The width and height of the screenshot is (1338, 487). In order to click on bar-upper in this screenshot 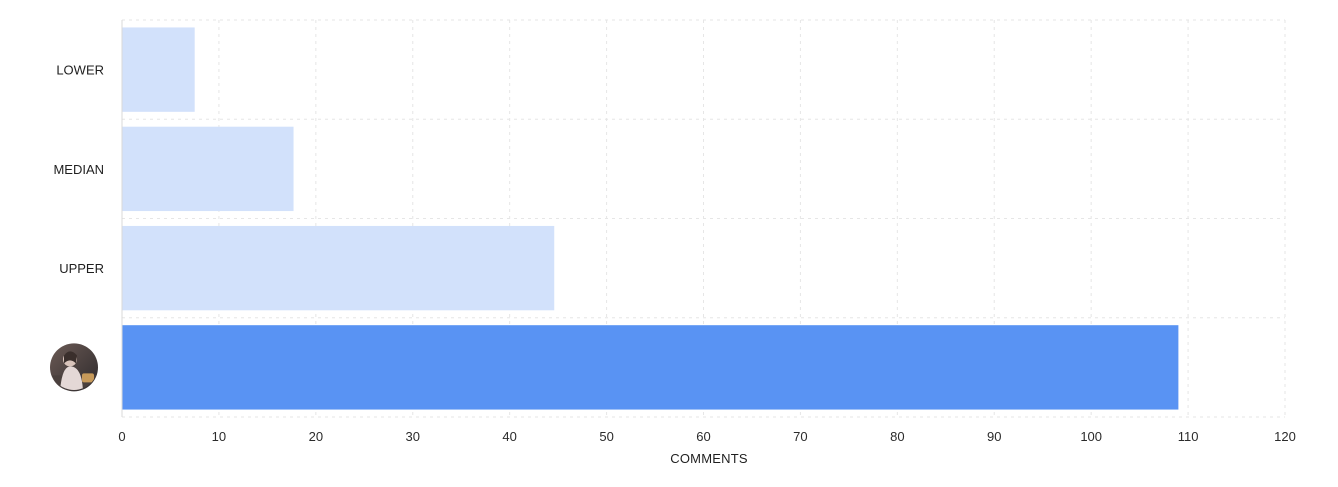, I will do `click(338, 268)`.